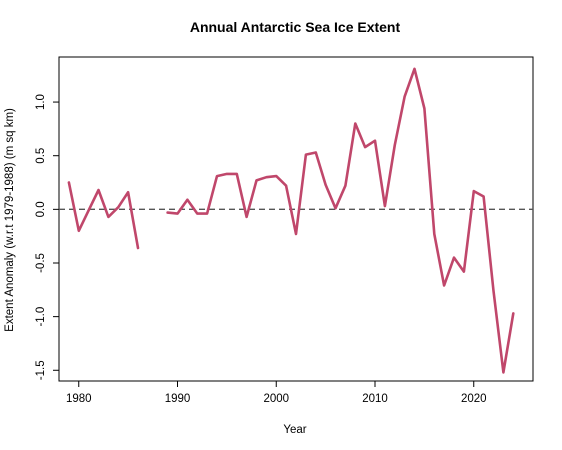 The image size is (562, 450). I want to click on y-tick-label: 1.0, so click(41, 102).